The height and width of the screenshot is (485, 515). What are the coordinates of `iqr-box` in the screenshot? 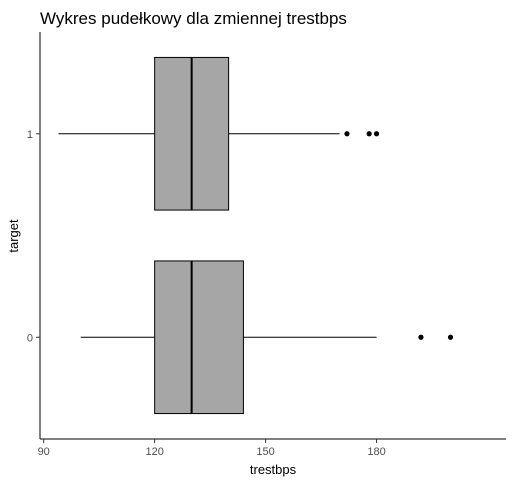 It's located at (199, 337).